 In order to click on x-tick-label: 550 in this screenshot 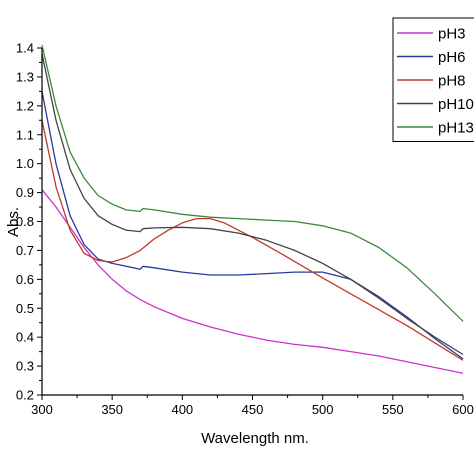, I will do `click(393, 409)`.